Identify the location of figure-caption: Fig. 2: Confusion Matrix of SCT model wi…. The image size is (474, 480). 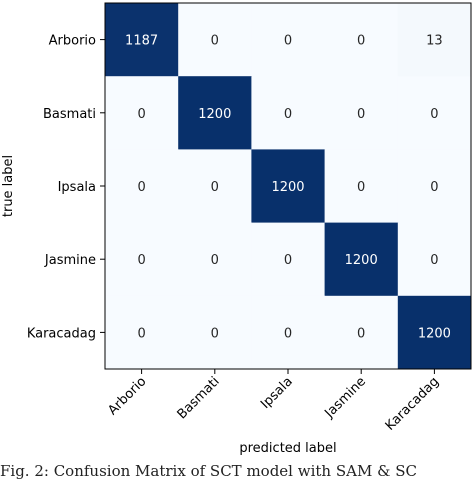
(208, 471).